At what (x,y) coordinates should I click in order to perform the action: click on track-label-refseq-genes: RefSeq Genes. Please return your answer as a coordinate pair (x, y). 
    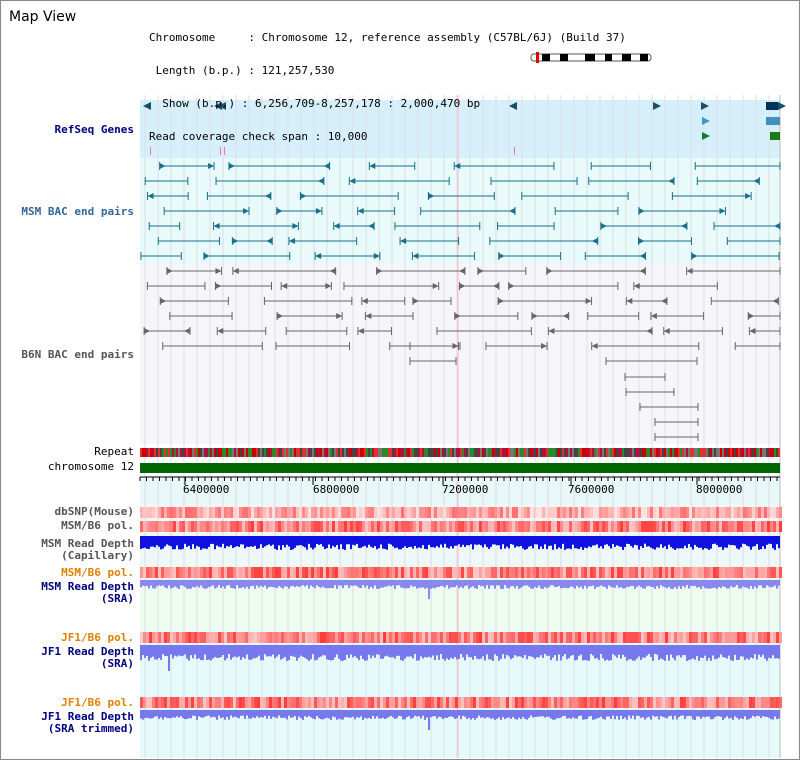
    Looking at the image, I should click on (94, 129).